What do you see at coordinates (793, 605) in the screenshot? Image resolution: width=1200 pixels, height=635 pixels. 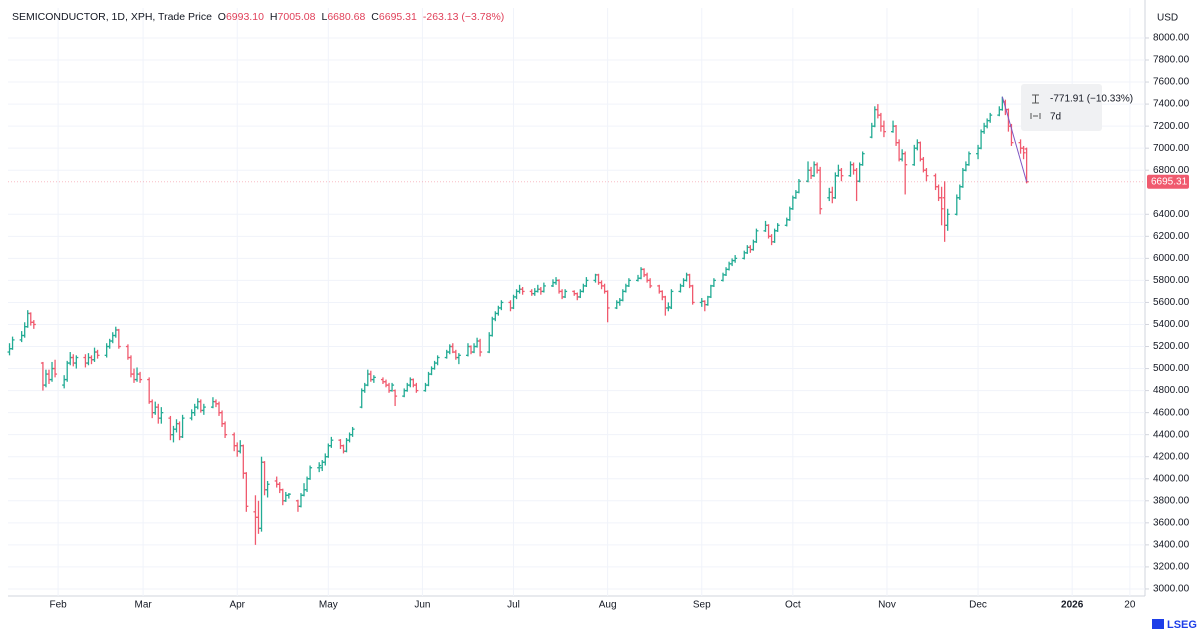 I see `x-tick-label: Oct` at bounding box center [793, 605].